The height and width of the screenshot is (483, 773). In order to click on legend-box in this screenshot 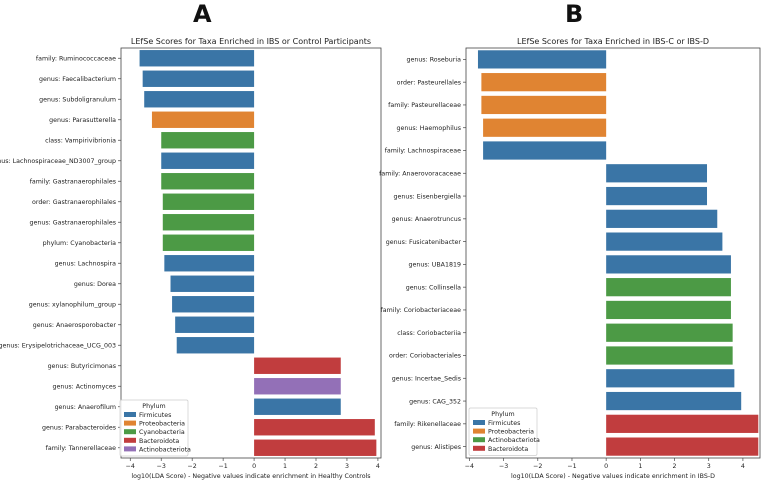, I will do `click(503, 431)`.